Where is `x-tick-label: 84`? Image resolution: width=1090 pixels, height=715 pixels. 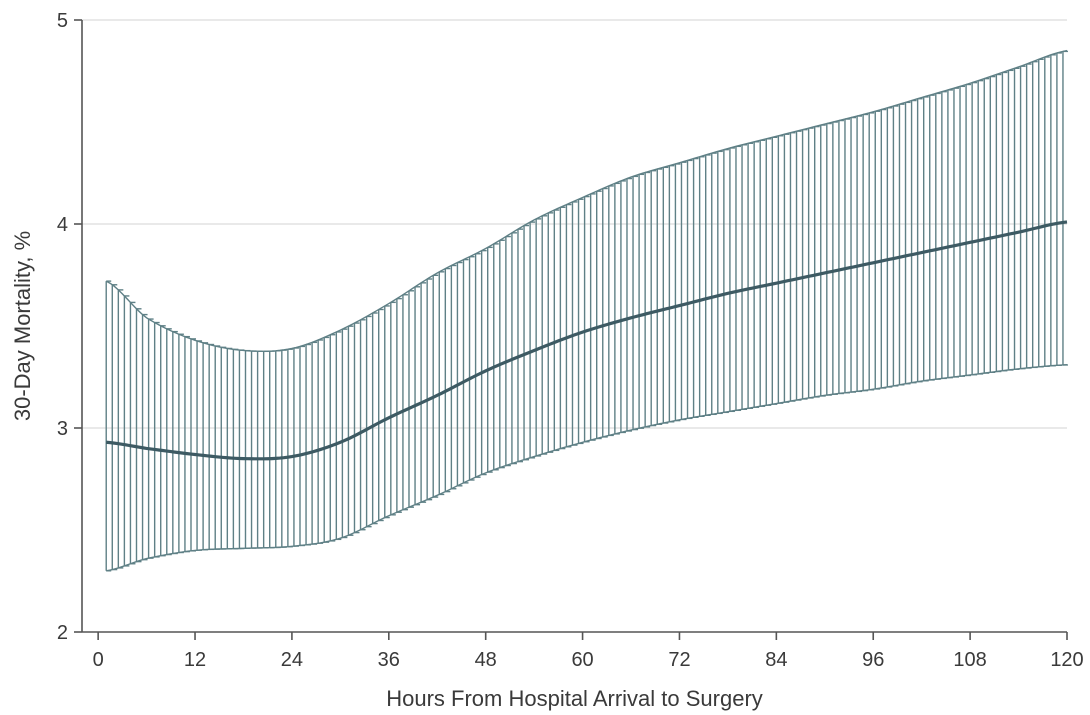
x-tick-label: 84 is located at coordinates (776, 660).